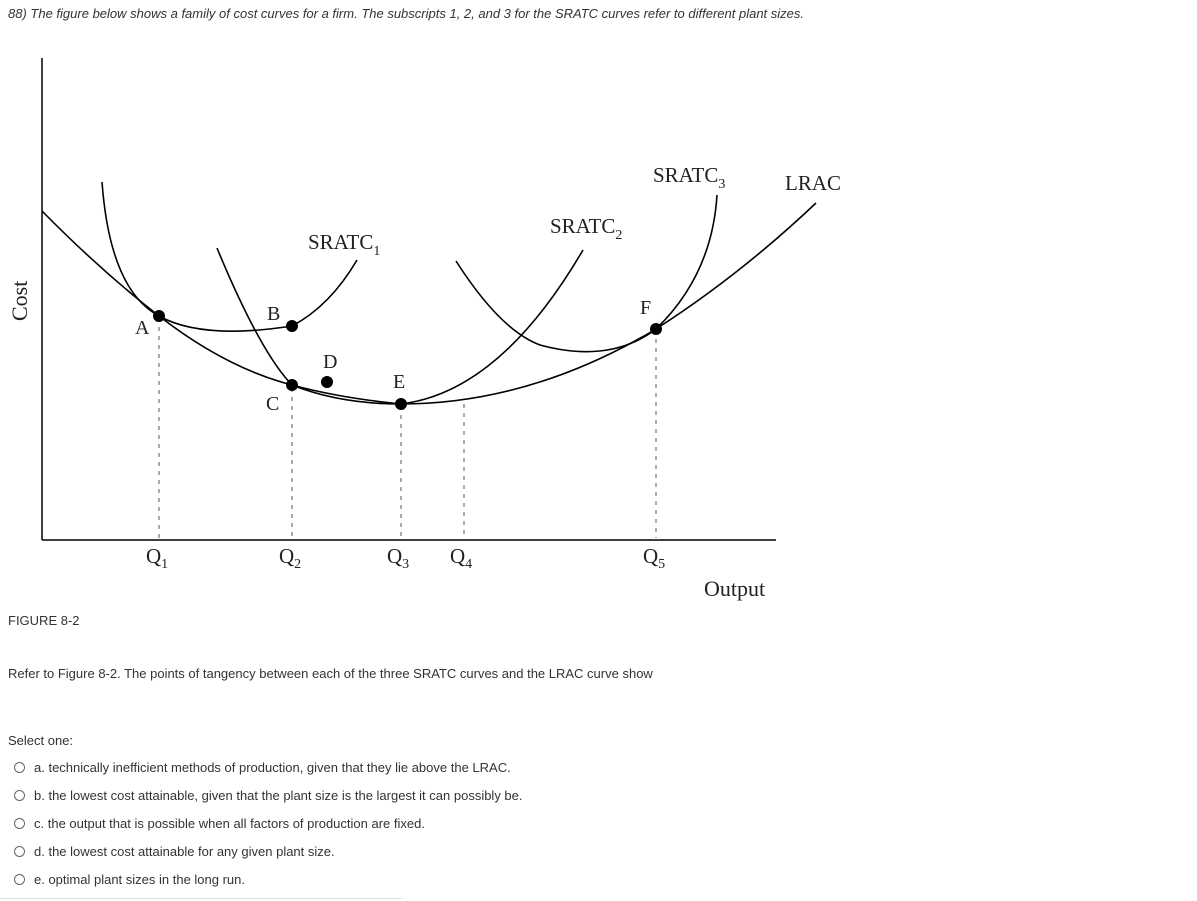  What do you see at coordinates (17, 13) in the screenshot?
I see `question-number: 88)` at bounding box center [17, 13].